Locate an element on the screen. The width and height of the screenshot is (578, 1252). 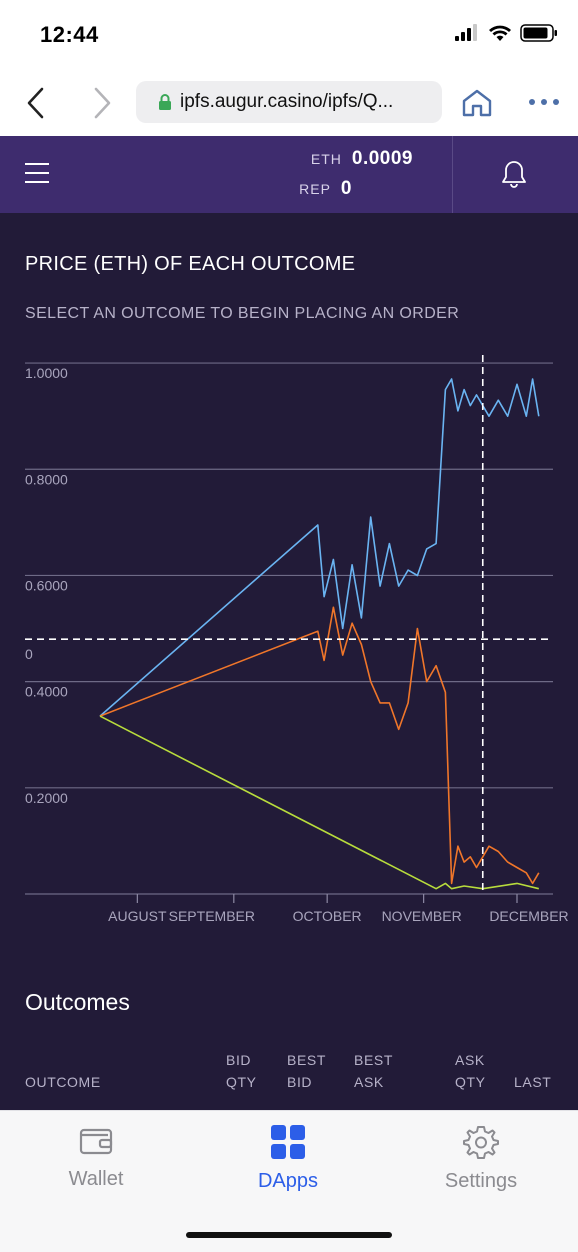
app-header: ETH 0.0009 REP 0 is located at coordinates (289, 174).